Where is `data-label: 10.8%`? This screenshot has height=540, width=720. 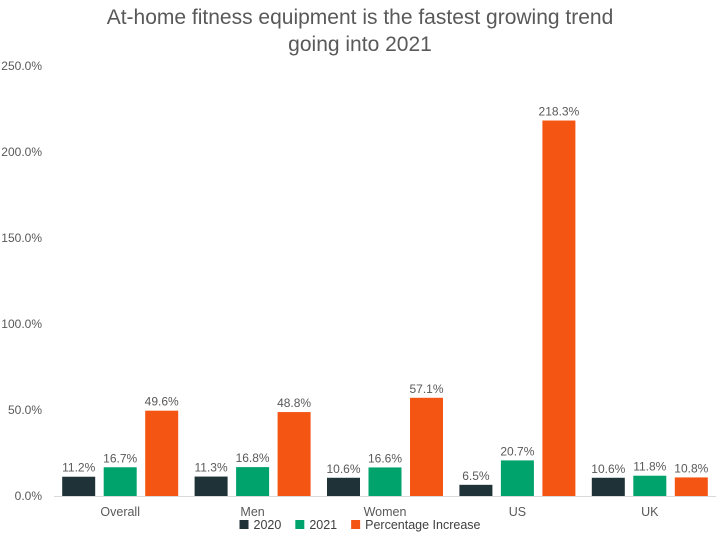 data-label: 10.8% is located at coordinates (691, 468).